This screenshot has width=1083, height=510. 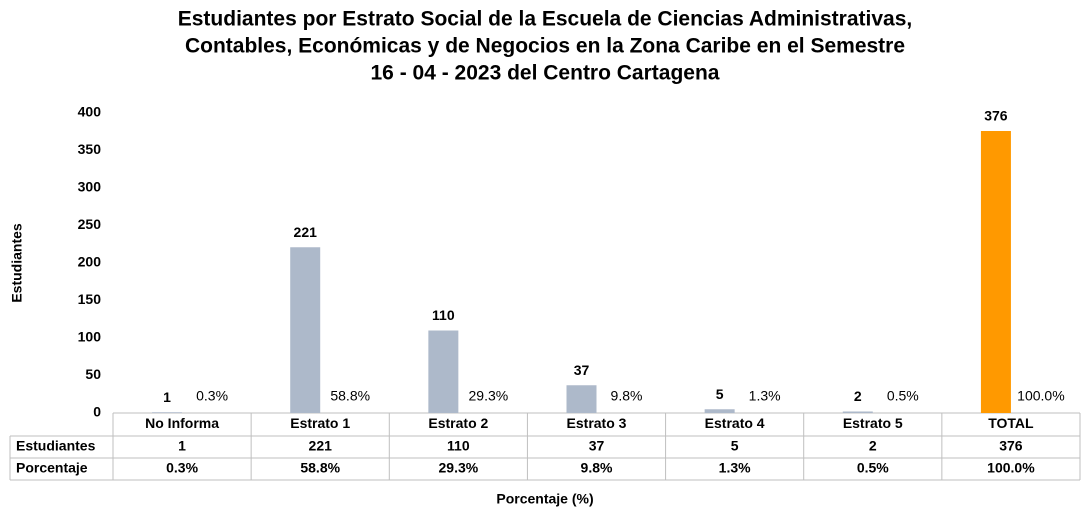 What do you see at coordinates (320, 468) in the screenshot?
I see `table-cell: 58.8%` at bounding box center [320, 468].